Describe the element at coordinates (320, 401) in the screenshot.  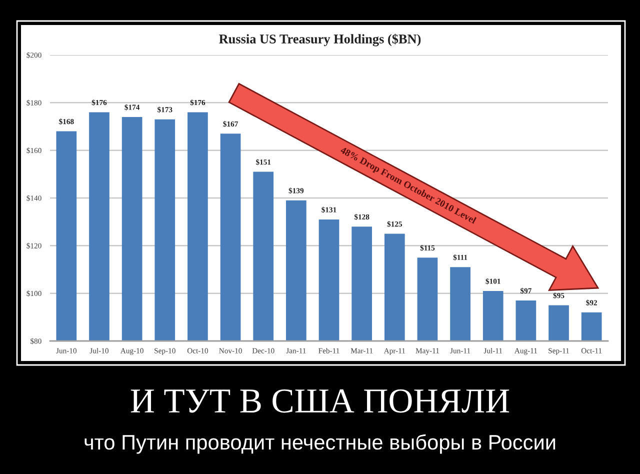
I see `text: И ТУТ В США ПОНЯЛИ` at that location.